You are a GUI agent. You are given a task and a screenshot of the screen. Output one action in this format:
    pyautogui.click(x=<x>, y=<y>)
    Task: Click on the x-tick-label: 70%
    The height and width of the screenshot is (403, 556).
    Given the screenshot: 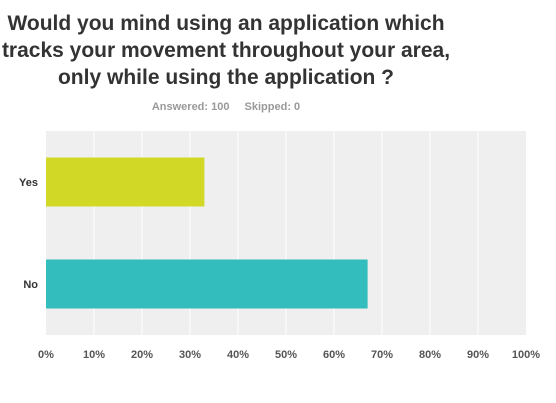 What is the action you would take?
    pyautogui.click(x=382, y=355)
    